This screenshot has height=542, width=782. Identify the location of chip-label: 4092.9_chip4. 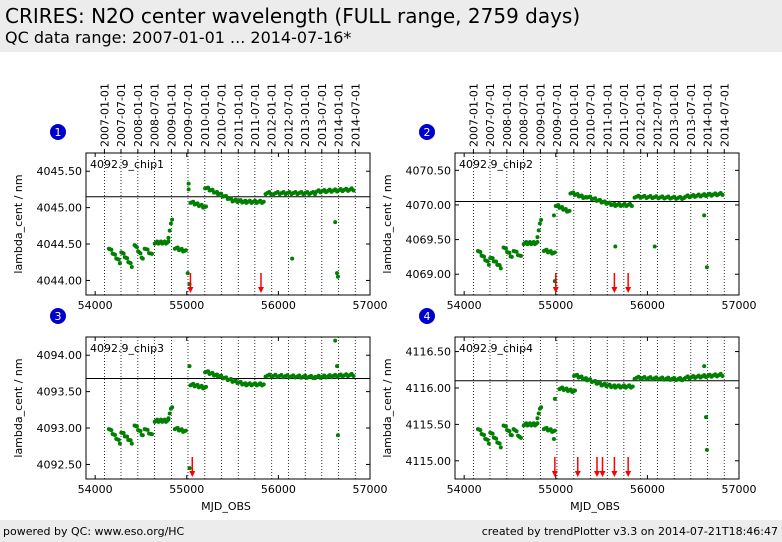
(496, 348).